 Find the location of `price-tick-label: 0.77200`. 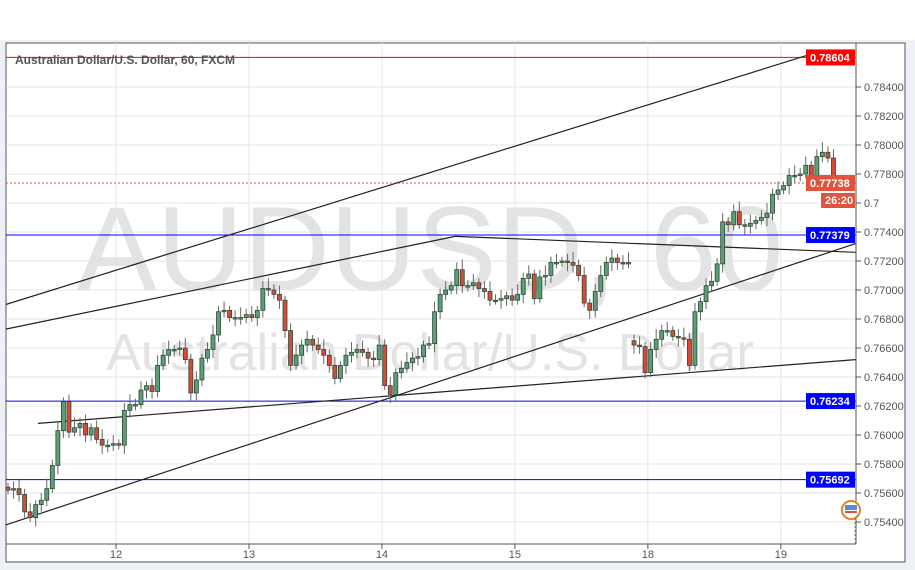

price-tick-label: 0.77200 is located at coordinates (884, 262).